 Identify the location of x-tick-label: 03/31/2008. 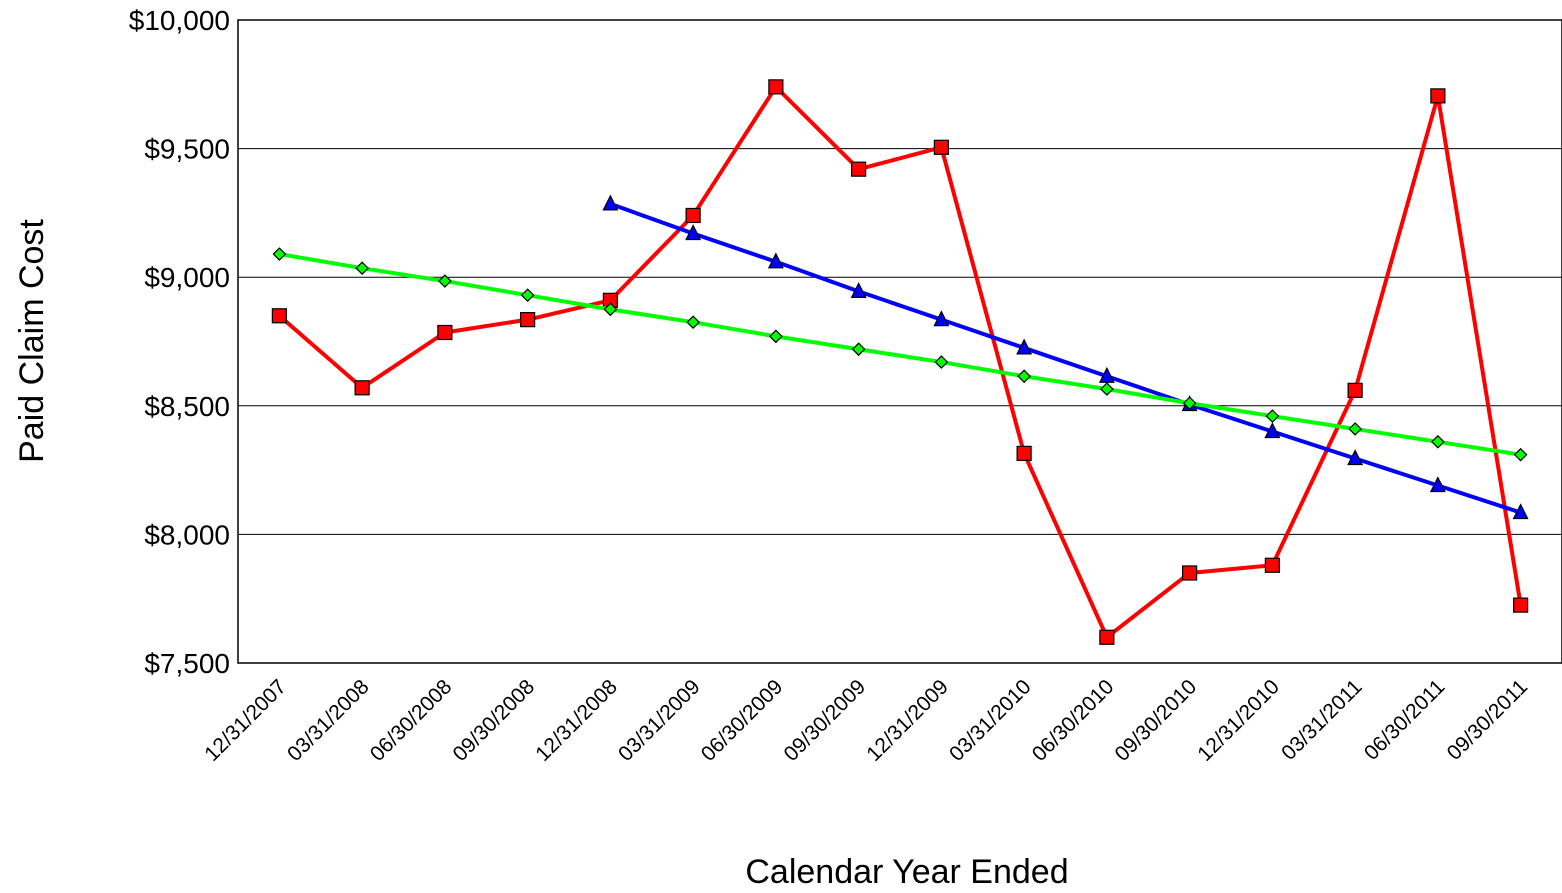
(328, 720).